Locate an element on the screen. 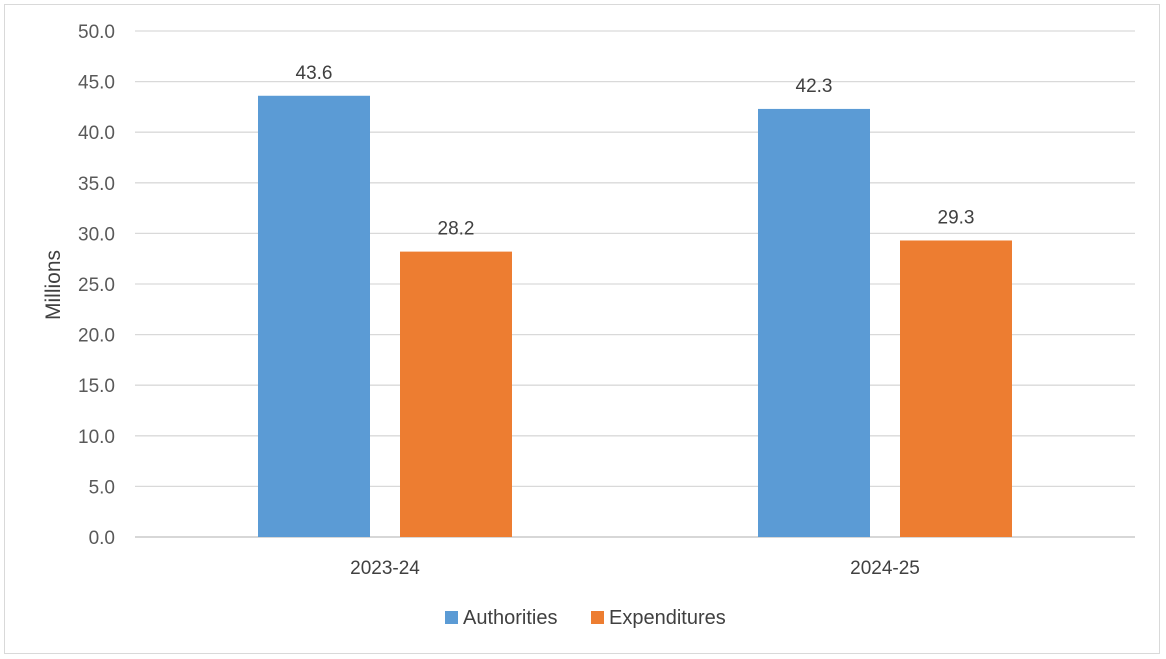  x-tick-label: 2024-25 is located at coordinates (885, 568).